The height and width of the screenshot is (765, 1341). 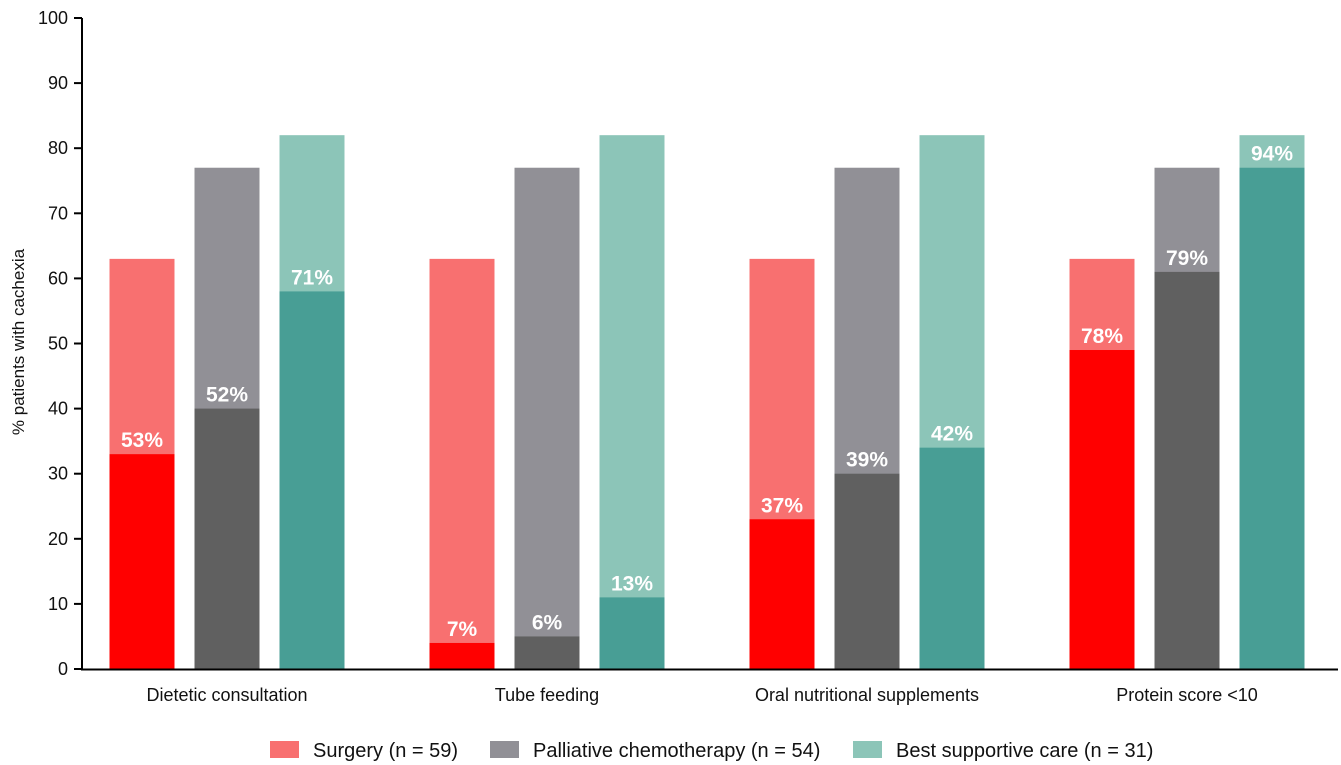 What do you see at coordinates (58, 409) in the screenshot?
I see `y-tick-label: 40` at bounding box center [58, 409].